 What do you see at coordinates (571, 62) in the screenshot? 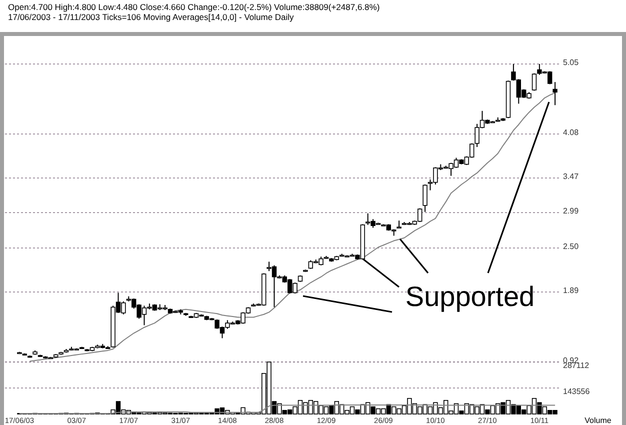
I see `y-tick-label: 5.05` at bounding box center [571, 62].